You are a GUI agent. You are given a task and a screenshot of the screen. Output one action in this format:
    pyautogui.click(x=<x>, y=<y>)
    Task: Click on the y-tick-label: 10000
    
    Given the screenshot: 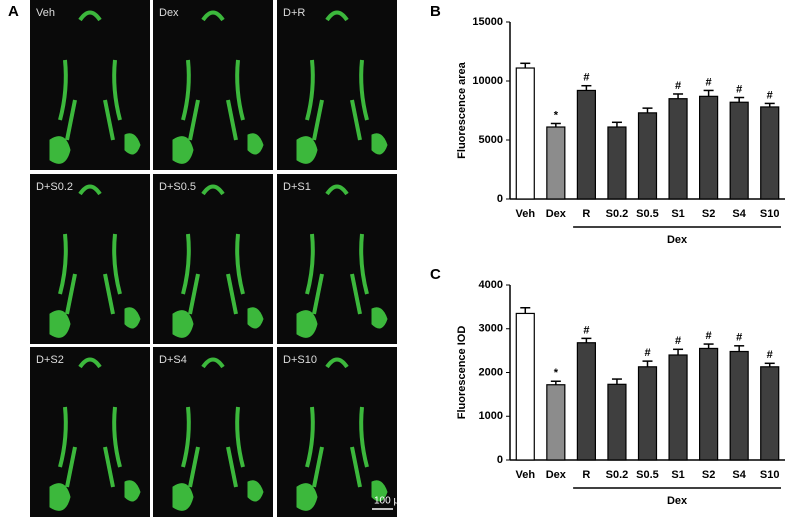 What is the action you would take?
    pyautogui.click(x=487, y=81)
    